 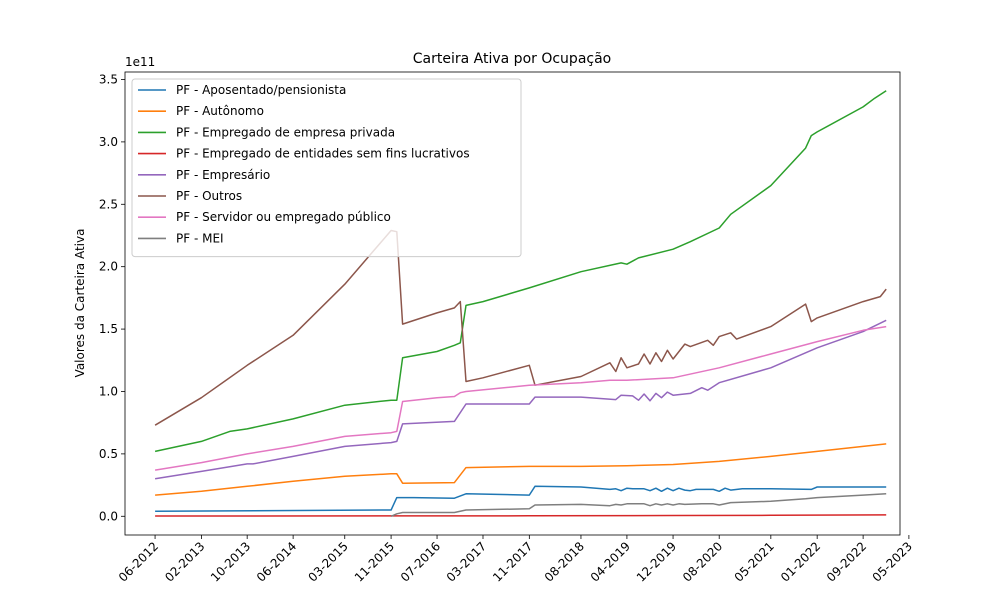 I want to click on legend-box, so click(x=326, y=168).